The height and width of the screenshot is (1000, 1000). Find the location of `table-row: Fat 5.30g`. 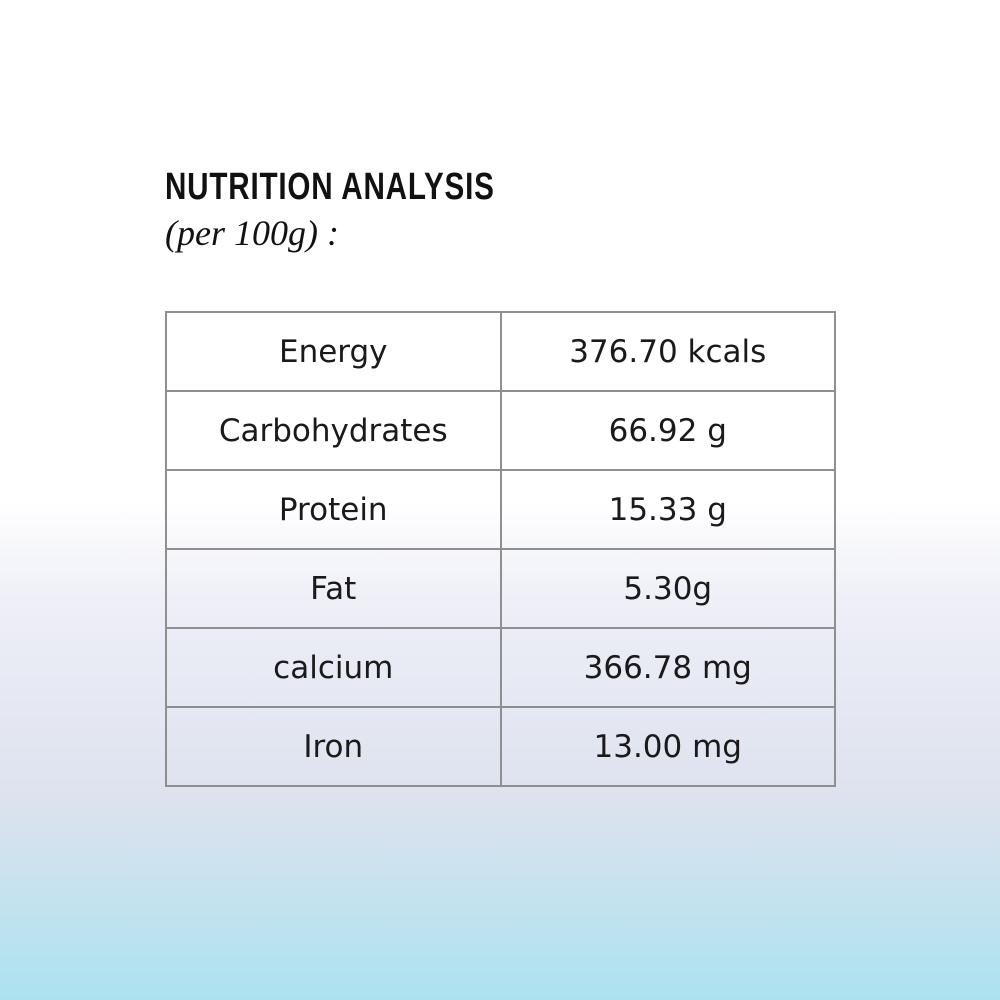

table-row: Fat 5.30g is located at coordinates (500, 588).